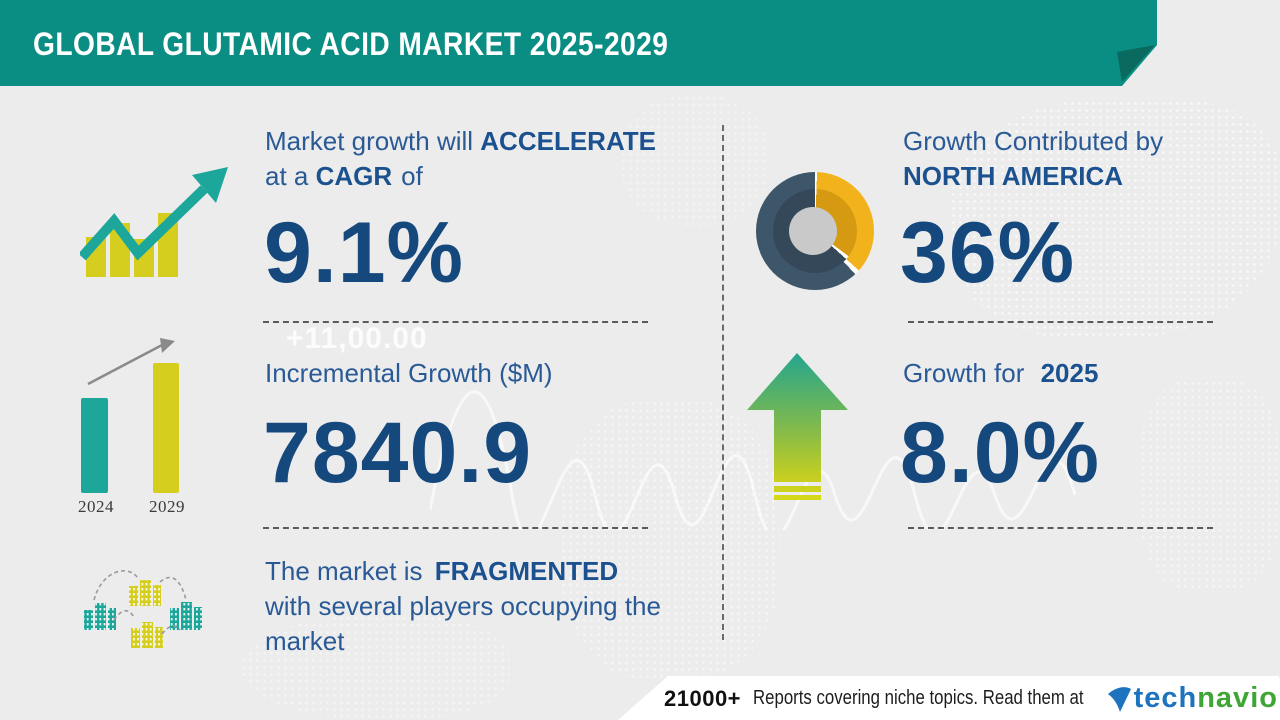 The image size is (1280, 720). What do you see at coordinates (526, 571) in the screenshot?
I see `fragmented-line1-bold: FRAGMENTED` at bounding box center [526, 571].